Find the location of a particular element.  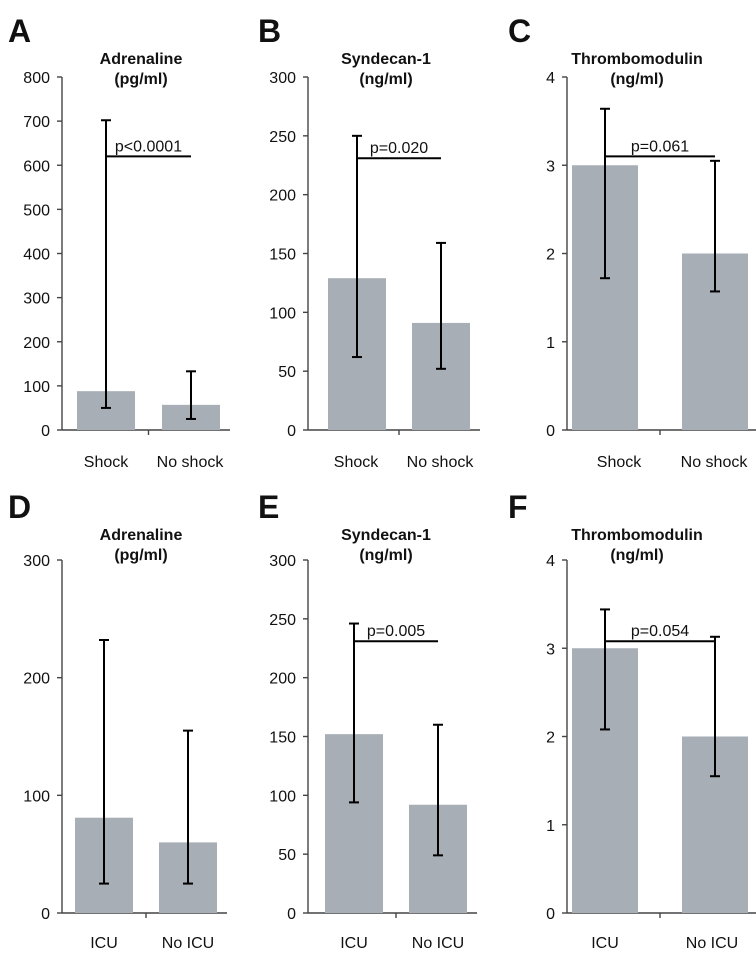

y-tick-label-b: 200 is located at coordinates (282, 196).